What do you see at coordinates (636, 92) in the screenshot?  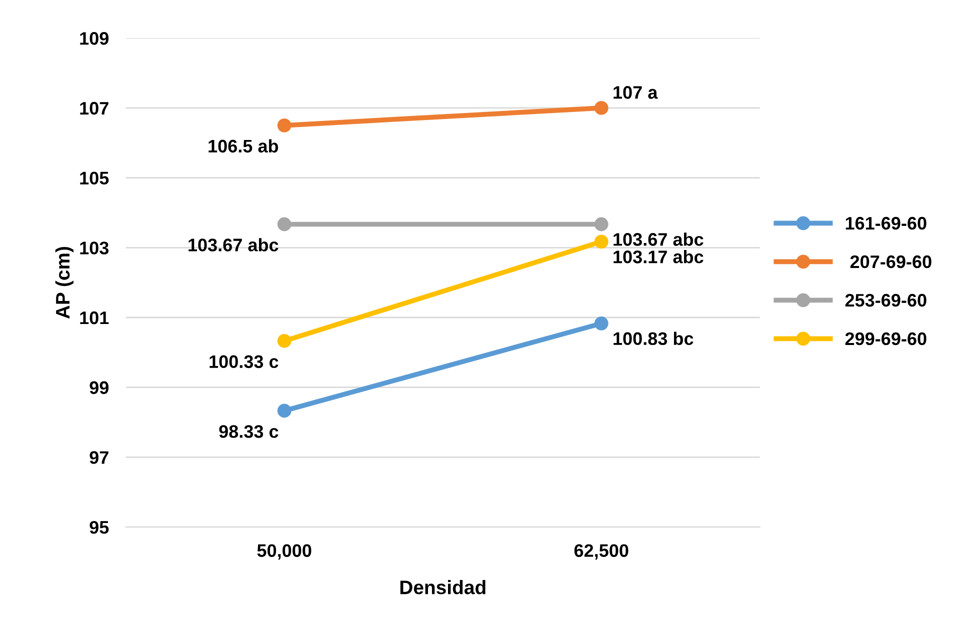 I see `data-label: 107 a` at bounding box center [636, 92].